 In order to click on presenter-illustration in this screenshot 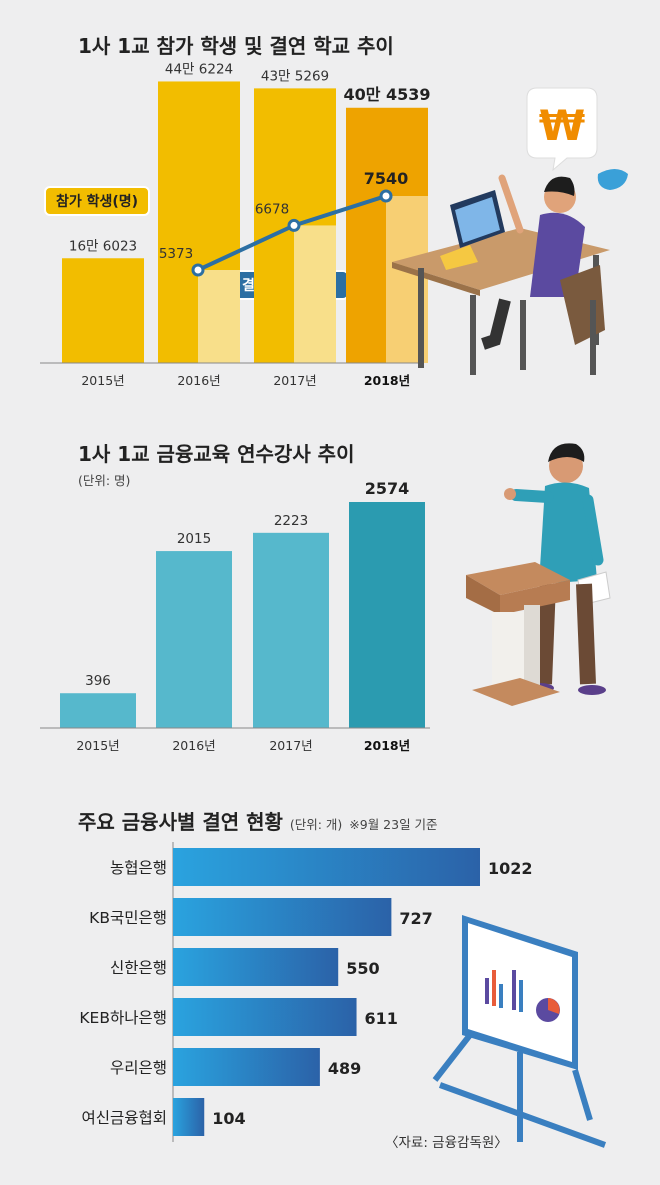, I will do `click(538, 574)`.